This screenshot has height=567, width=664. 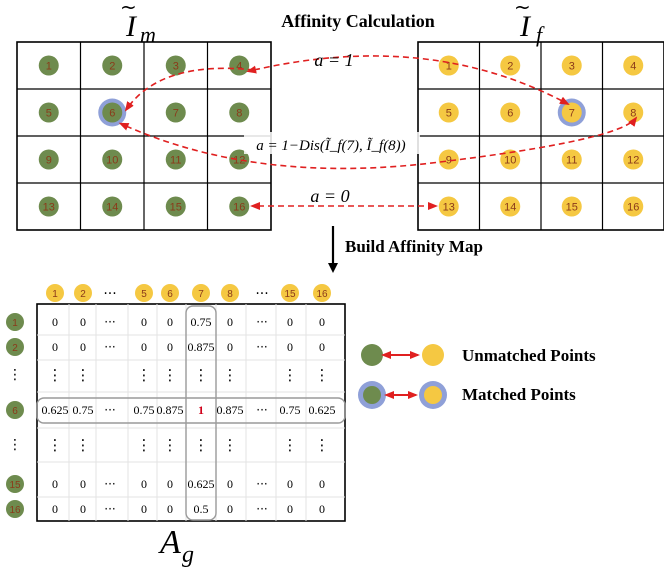 I want to click on highlight-row, so click(x=191, y=410).